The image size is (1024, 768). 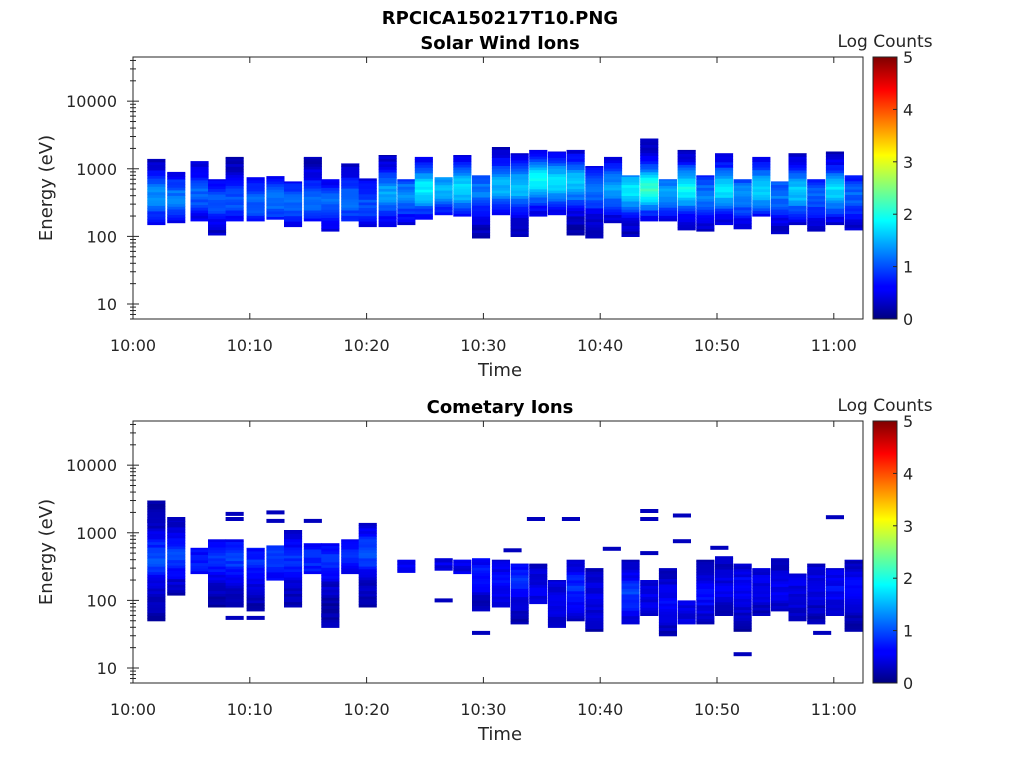 What do you see at coordinates (600, 345) in the screenshot?
I see `x-tick-label: 10:40` at bounding box center [600, 345].